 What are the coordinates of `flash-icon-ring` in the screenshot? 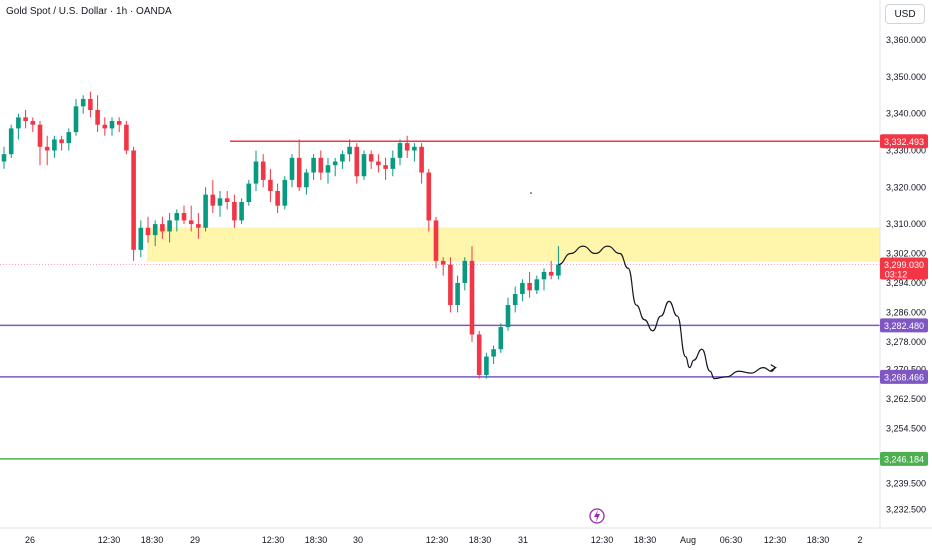 It's located at (597, 516).